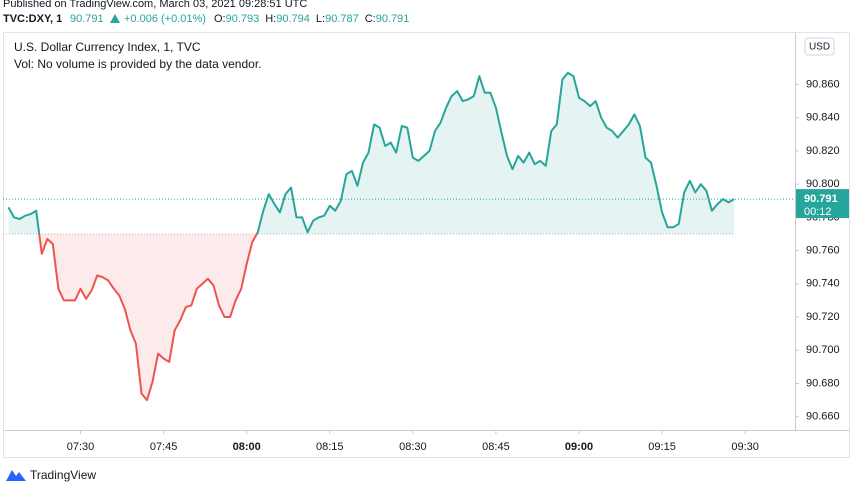  Describe the element at coordinates (270, 19) in the screenshot. I see `ohlc-label: H:` at that location.